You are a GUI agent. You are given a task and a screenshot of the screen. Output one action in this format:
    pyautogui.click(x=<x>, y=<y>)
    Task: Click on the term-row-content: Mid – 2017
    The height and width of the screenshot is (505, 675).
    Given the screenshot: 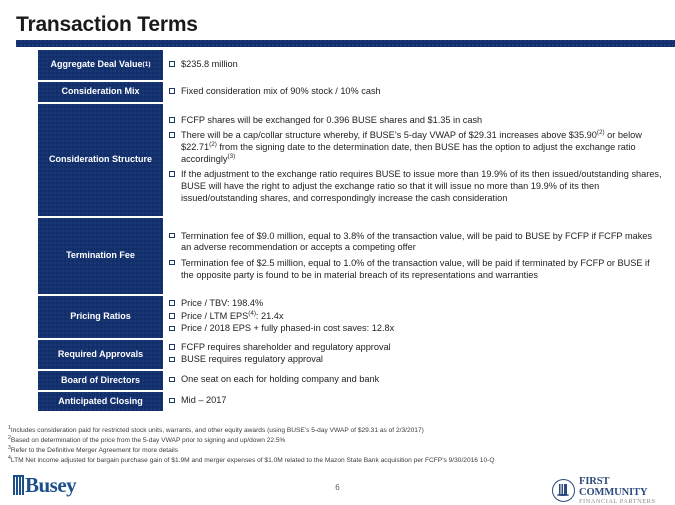 What is the action you would take?
    pyautogui.click(x=413, y=401)
    